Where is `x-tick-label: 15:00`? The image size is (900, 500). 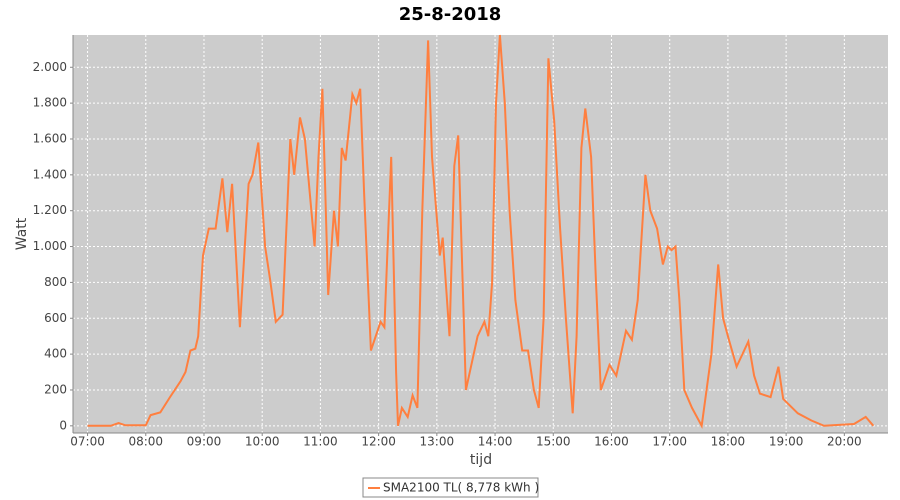
x-tick-label: 15:00 is located at coordinates (553, 442).